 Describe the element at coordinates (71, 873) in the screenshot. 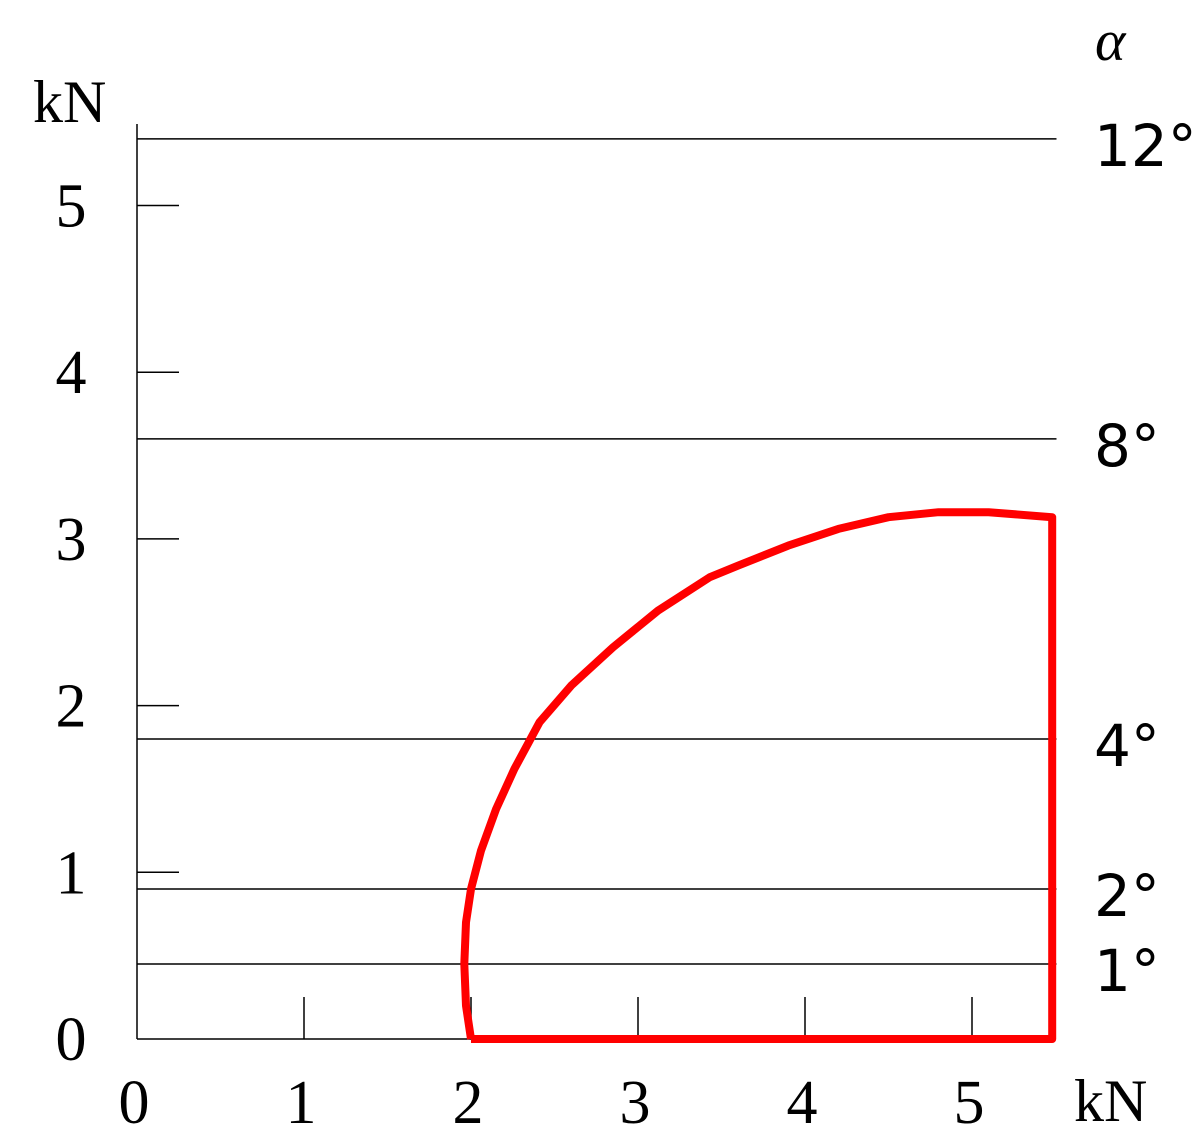

I see `y-tick-label: 1` at that location.